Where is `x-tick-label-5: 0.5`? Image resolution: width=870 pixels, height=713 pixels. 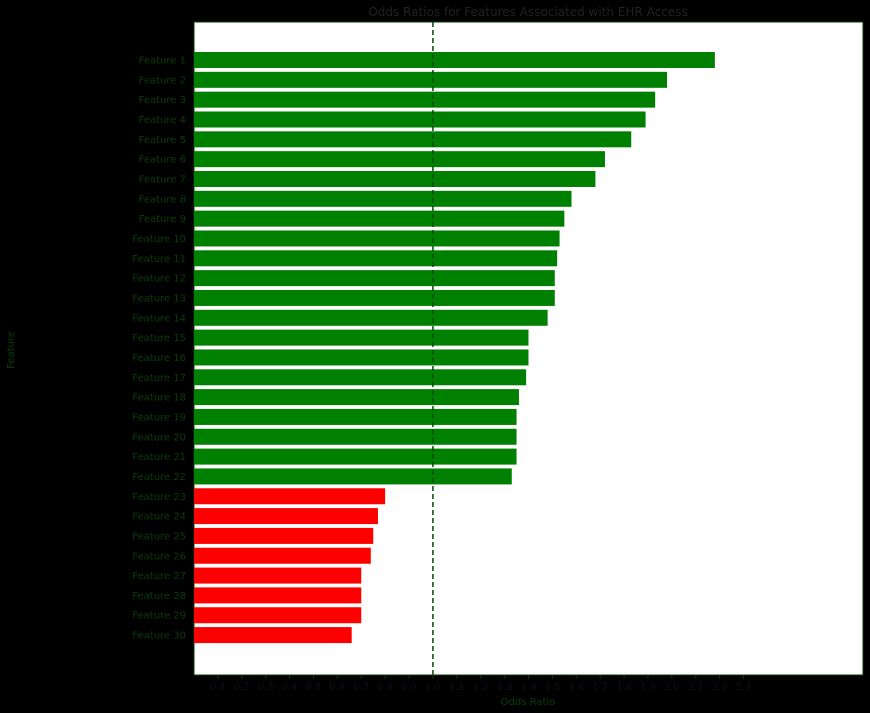
x-tick-label-5: 0.5 is located at coordinates (314, 687).